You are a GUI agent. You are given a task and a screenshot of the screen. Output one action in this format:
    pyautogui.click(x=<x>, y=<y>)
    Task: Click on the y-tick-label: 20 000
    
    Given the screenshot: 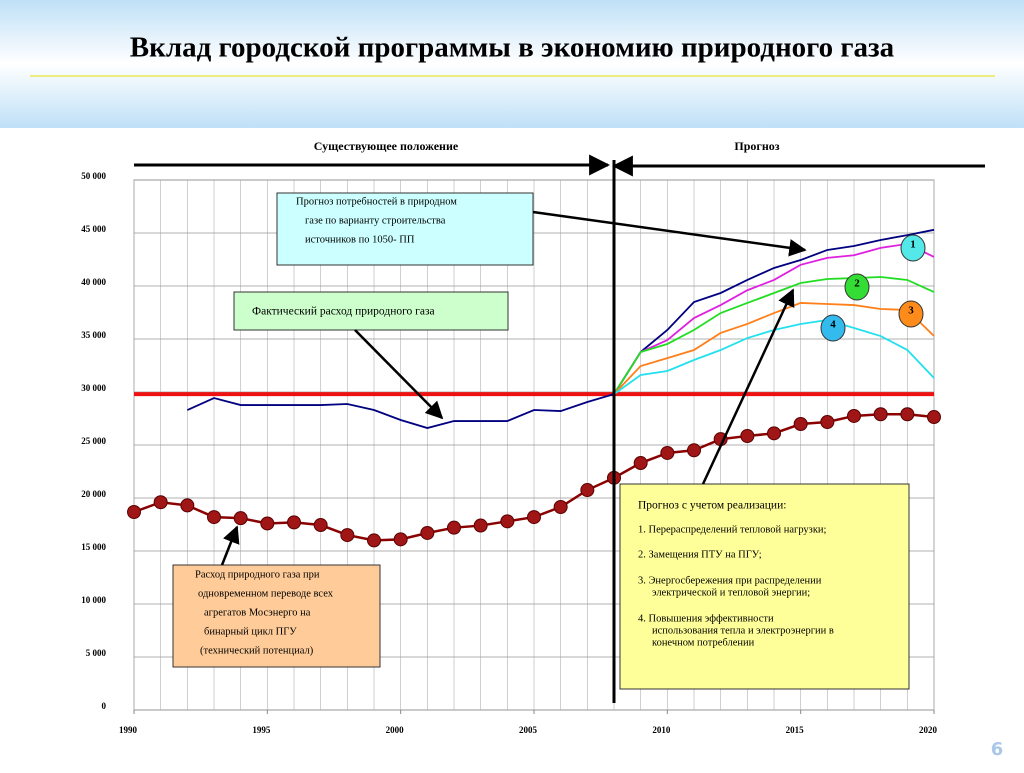 What is the action you would take?
    pyautogui.click(x=93, y=494)
    